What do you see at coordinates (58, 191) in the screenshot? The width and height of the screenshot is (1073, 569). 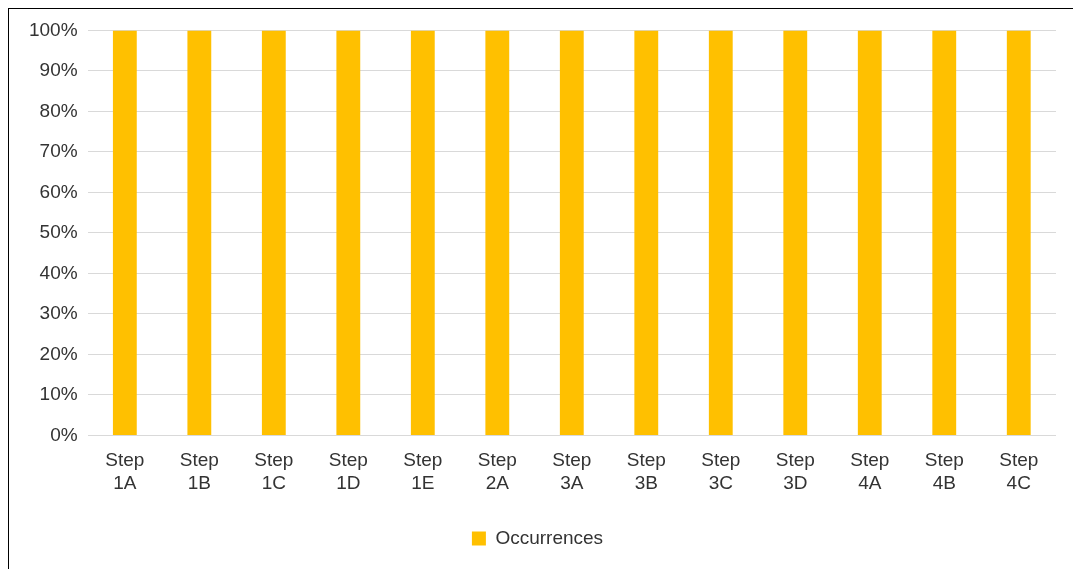 I see `y-tick-label: 60%` at bounding box center [58, 191].